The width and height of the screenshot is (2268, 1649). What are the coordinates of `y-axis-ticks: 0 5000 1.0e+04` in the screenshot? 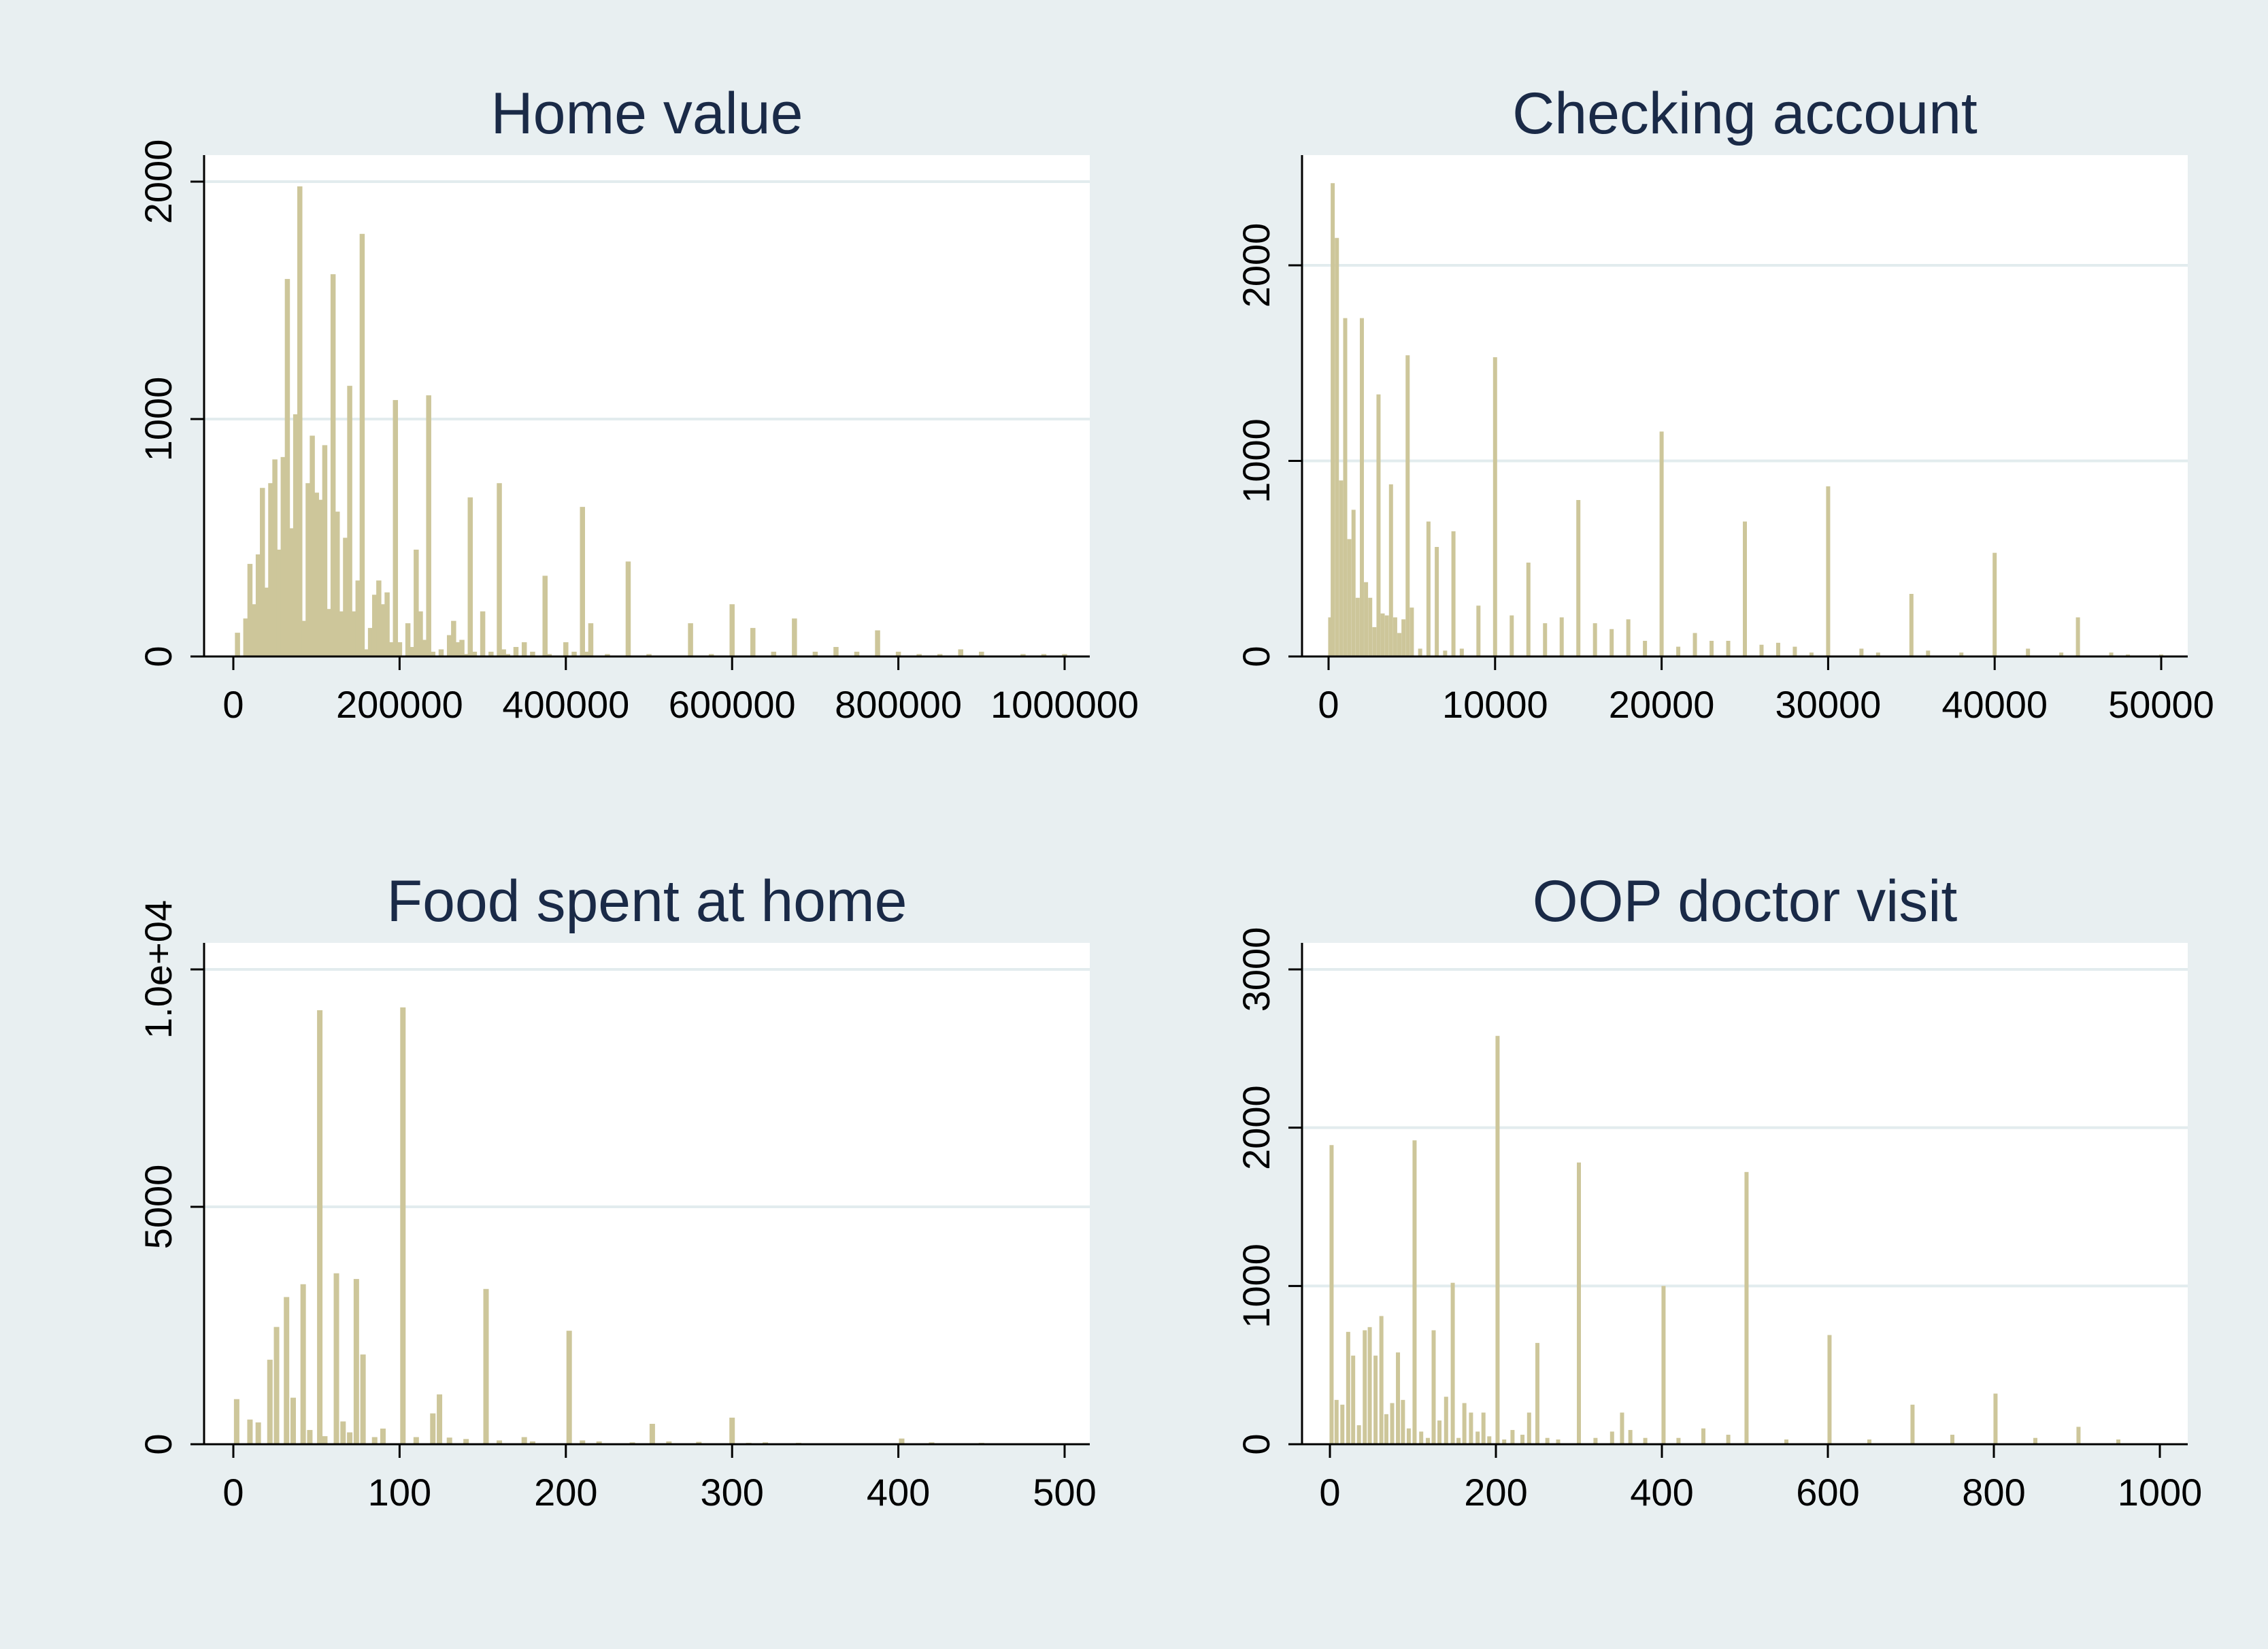 It's located at (170, 1177).